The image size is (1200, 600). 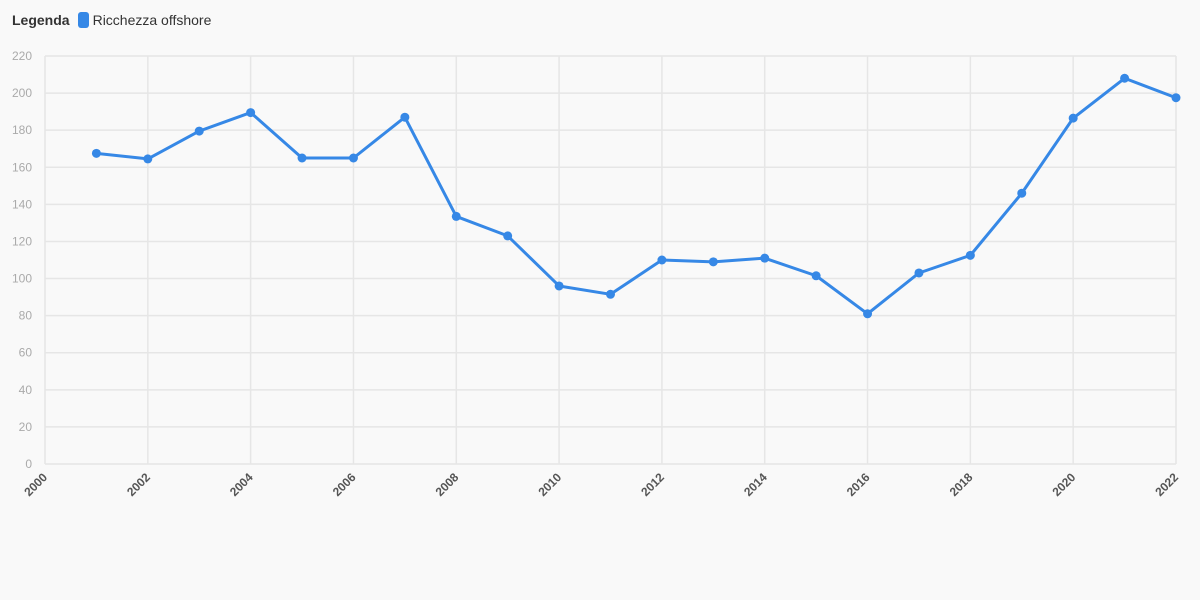 I want to click on legend-swatch, so click(x=83, y=20).